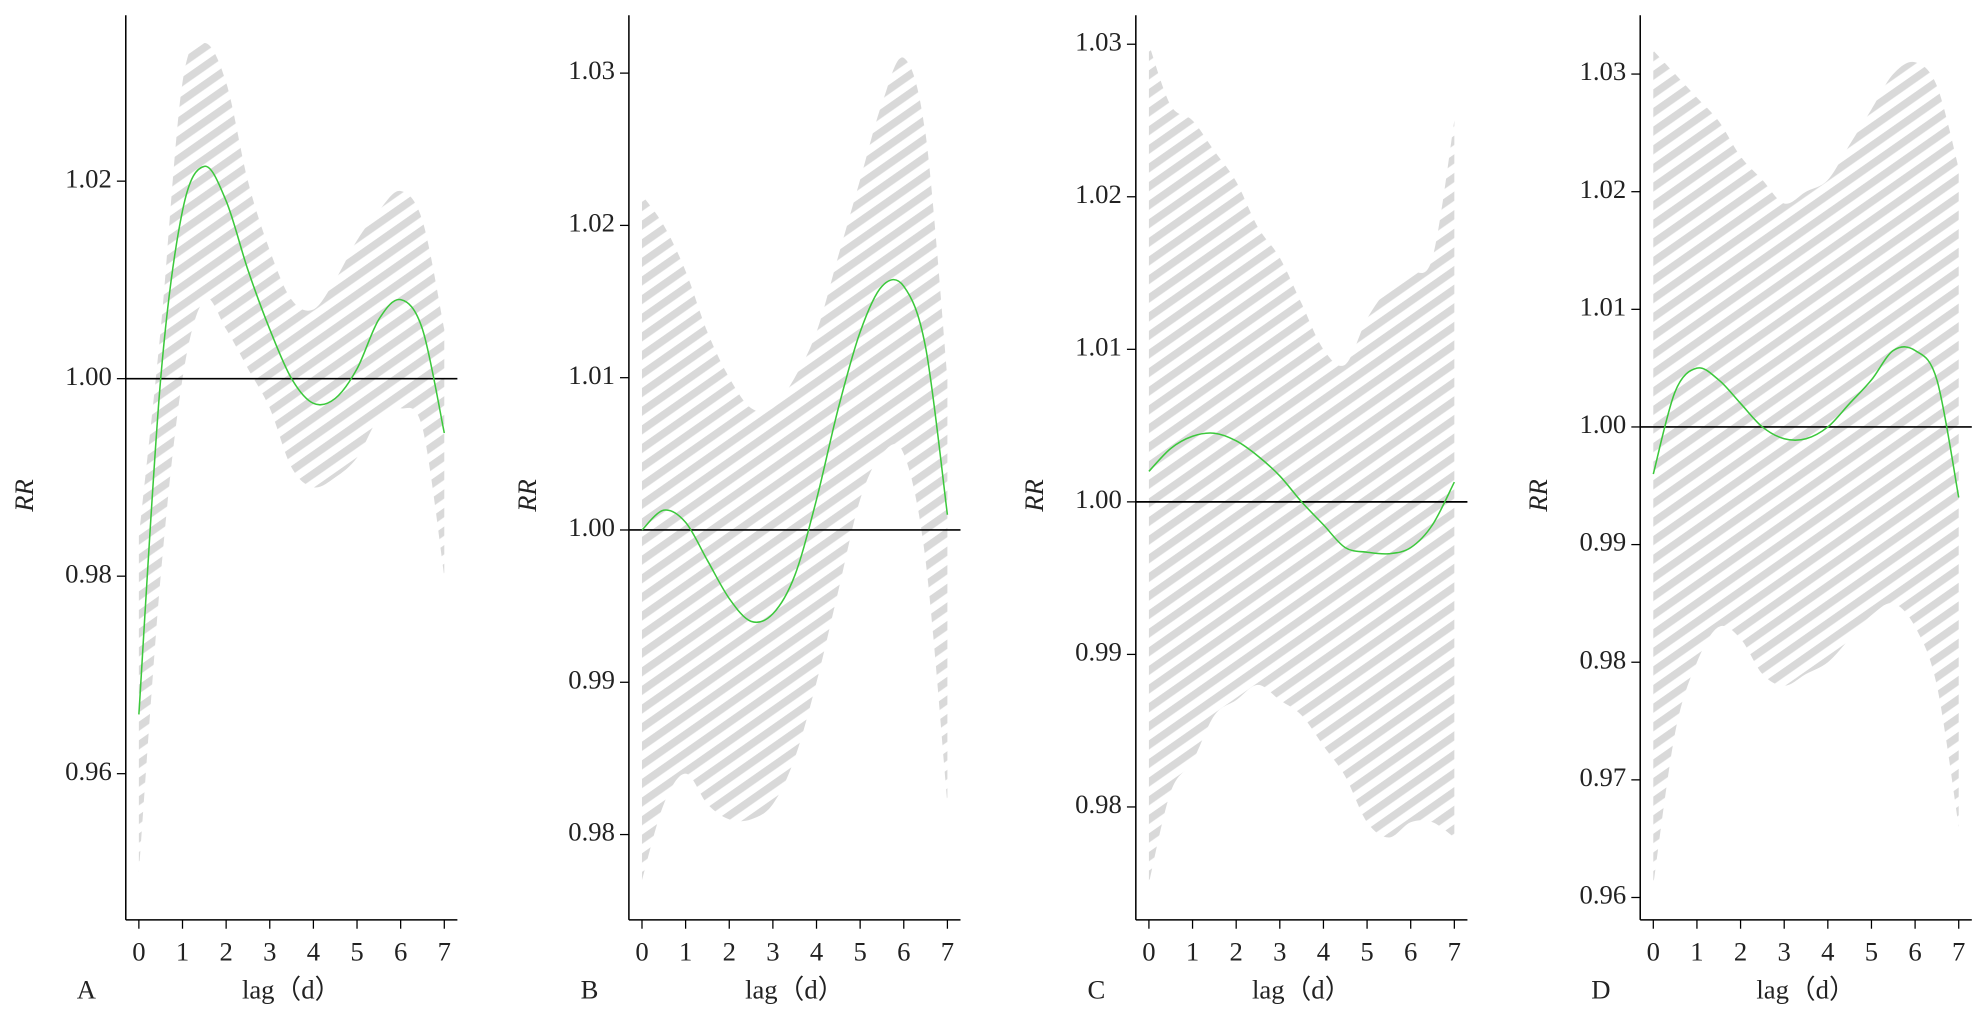  Describe the element at coordinates (1603, 777) in the screenshot. I see `y-tick-label: 0.97` at that location.